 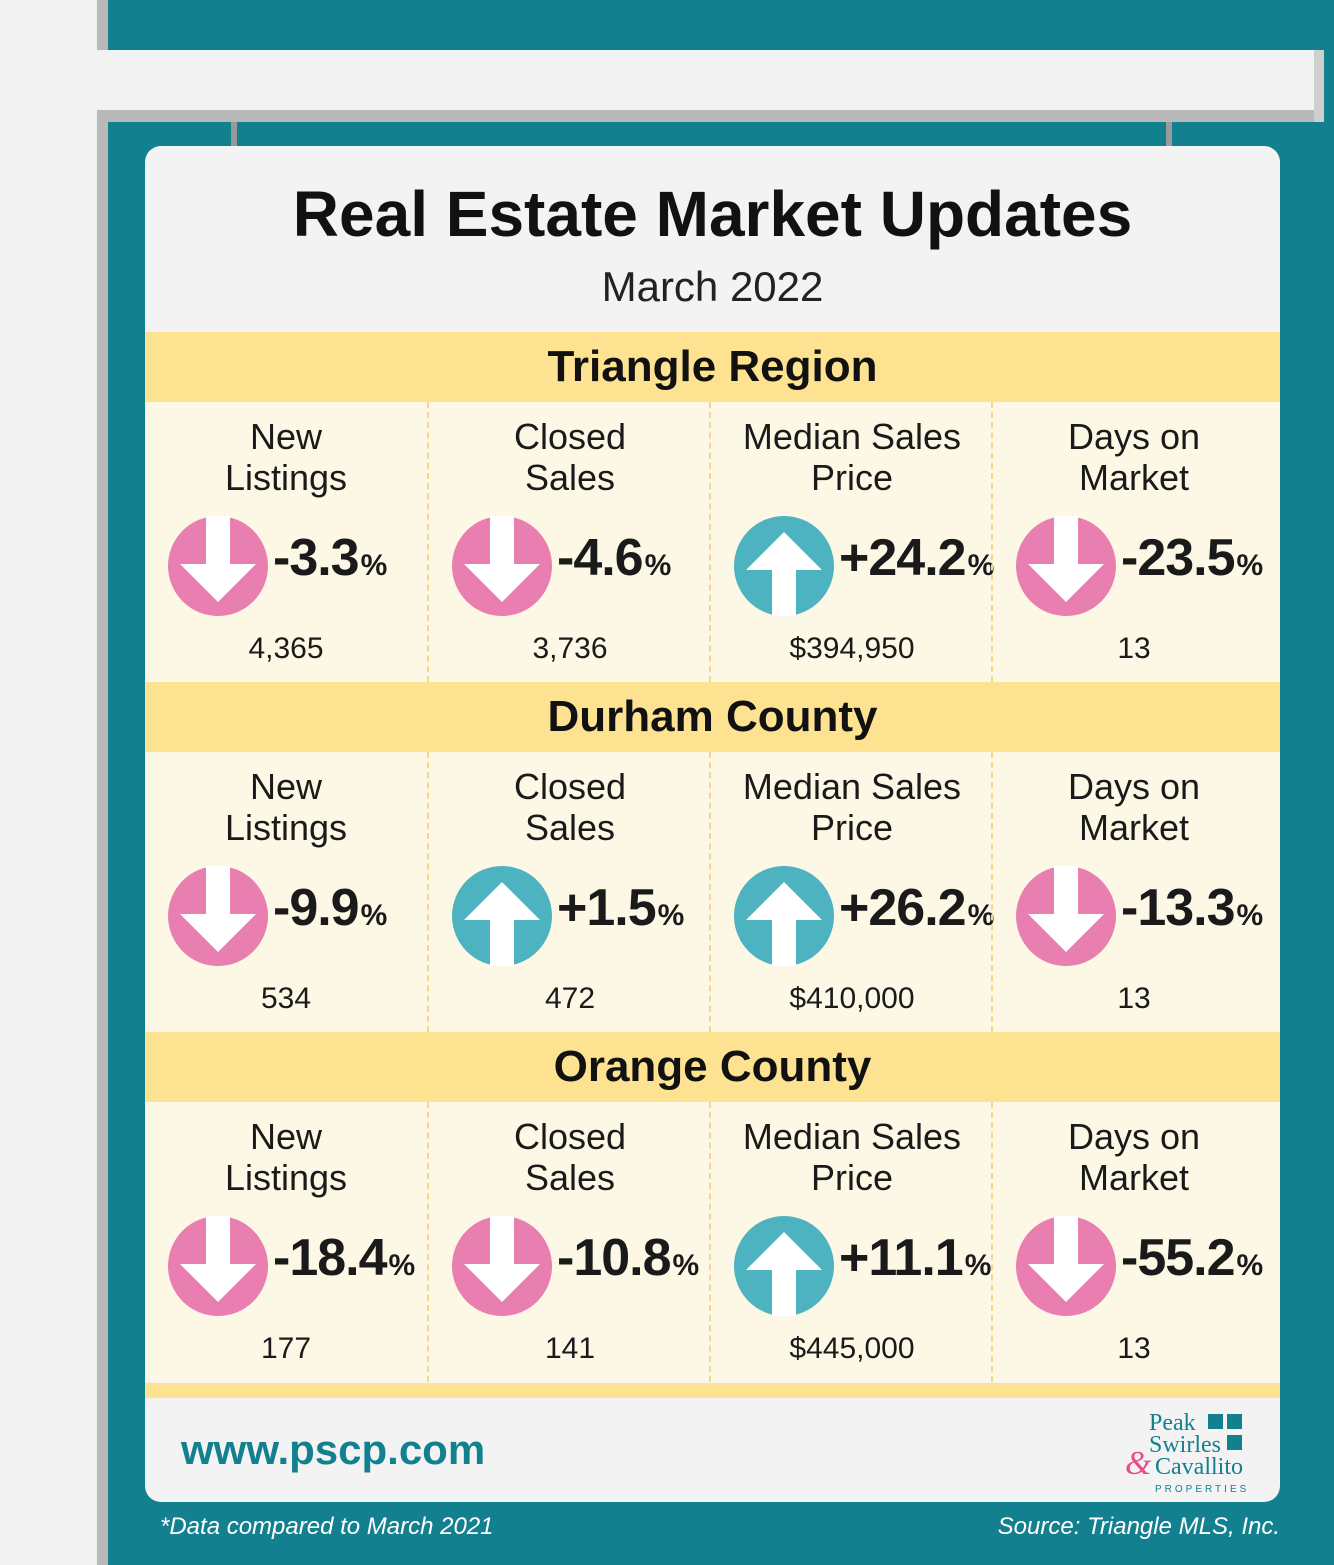 I want to click on percent-change: +26.2%, so click(x=917, y=908).